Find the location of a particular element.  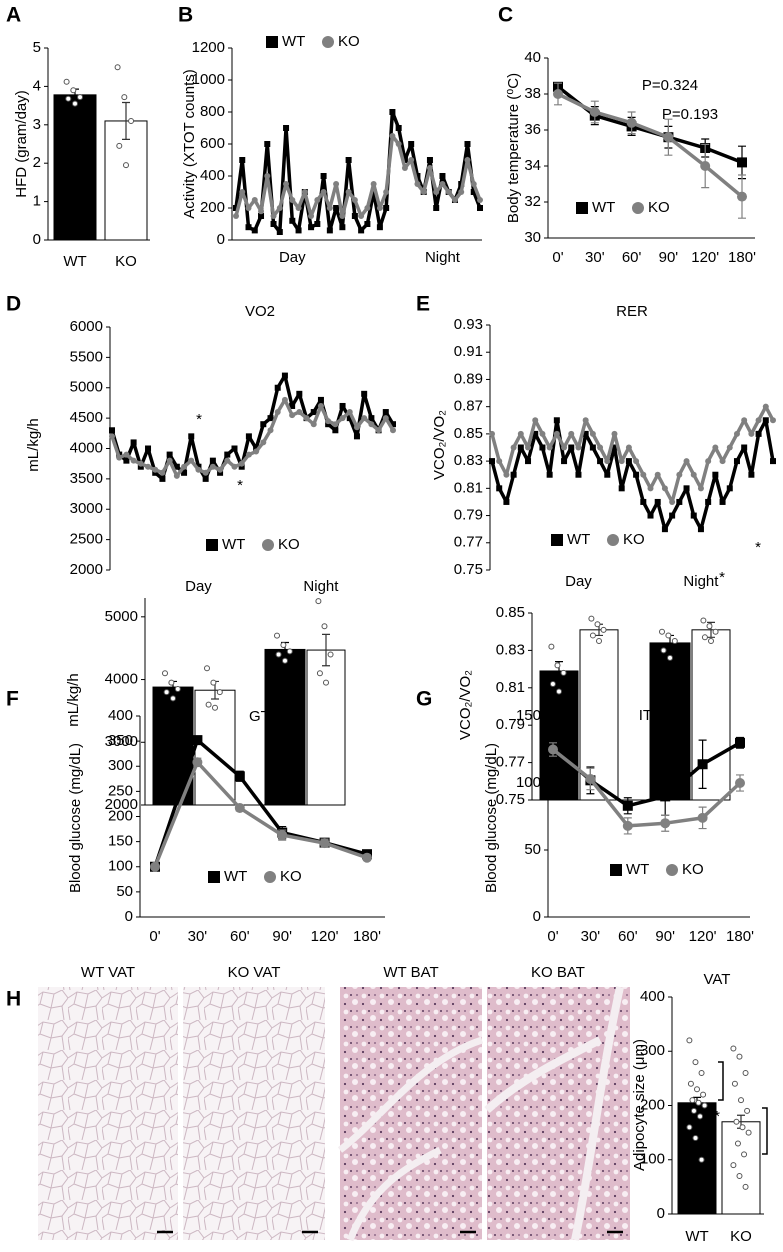

y-tick-label: 5500 is located at coordinates (86, 356).